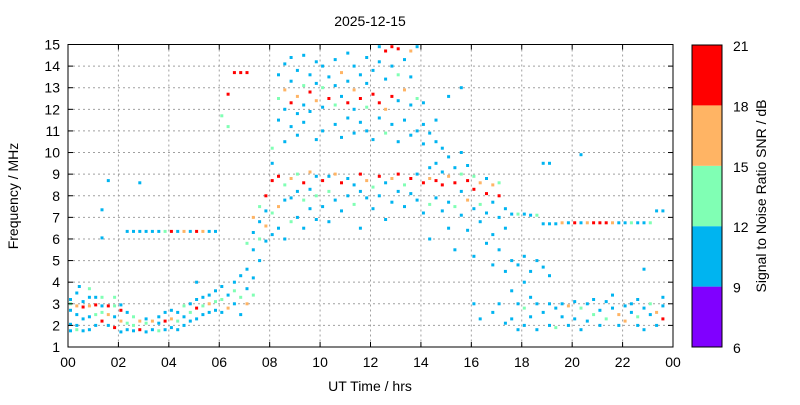 The width and height of the screenshot is (800, 405). I want to click on colorbar-frame, so click(707, 196).